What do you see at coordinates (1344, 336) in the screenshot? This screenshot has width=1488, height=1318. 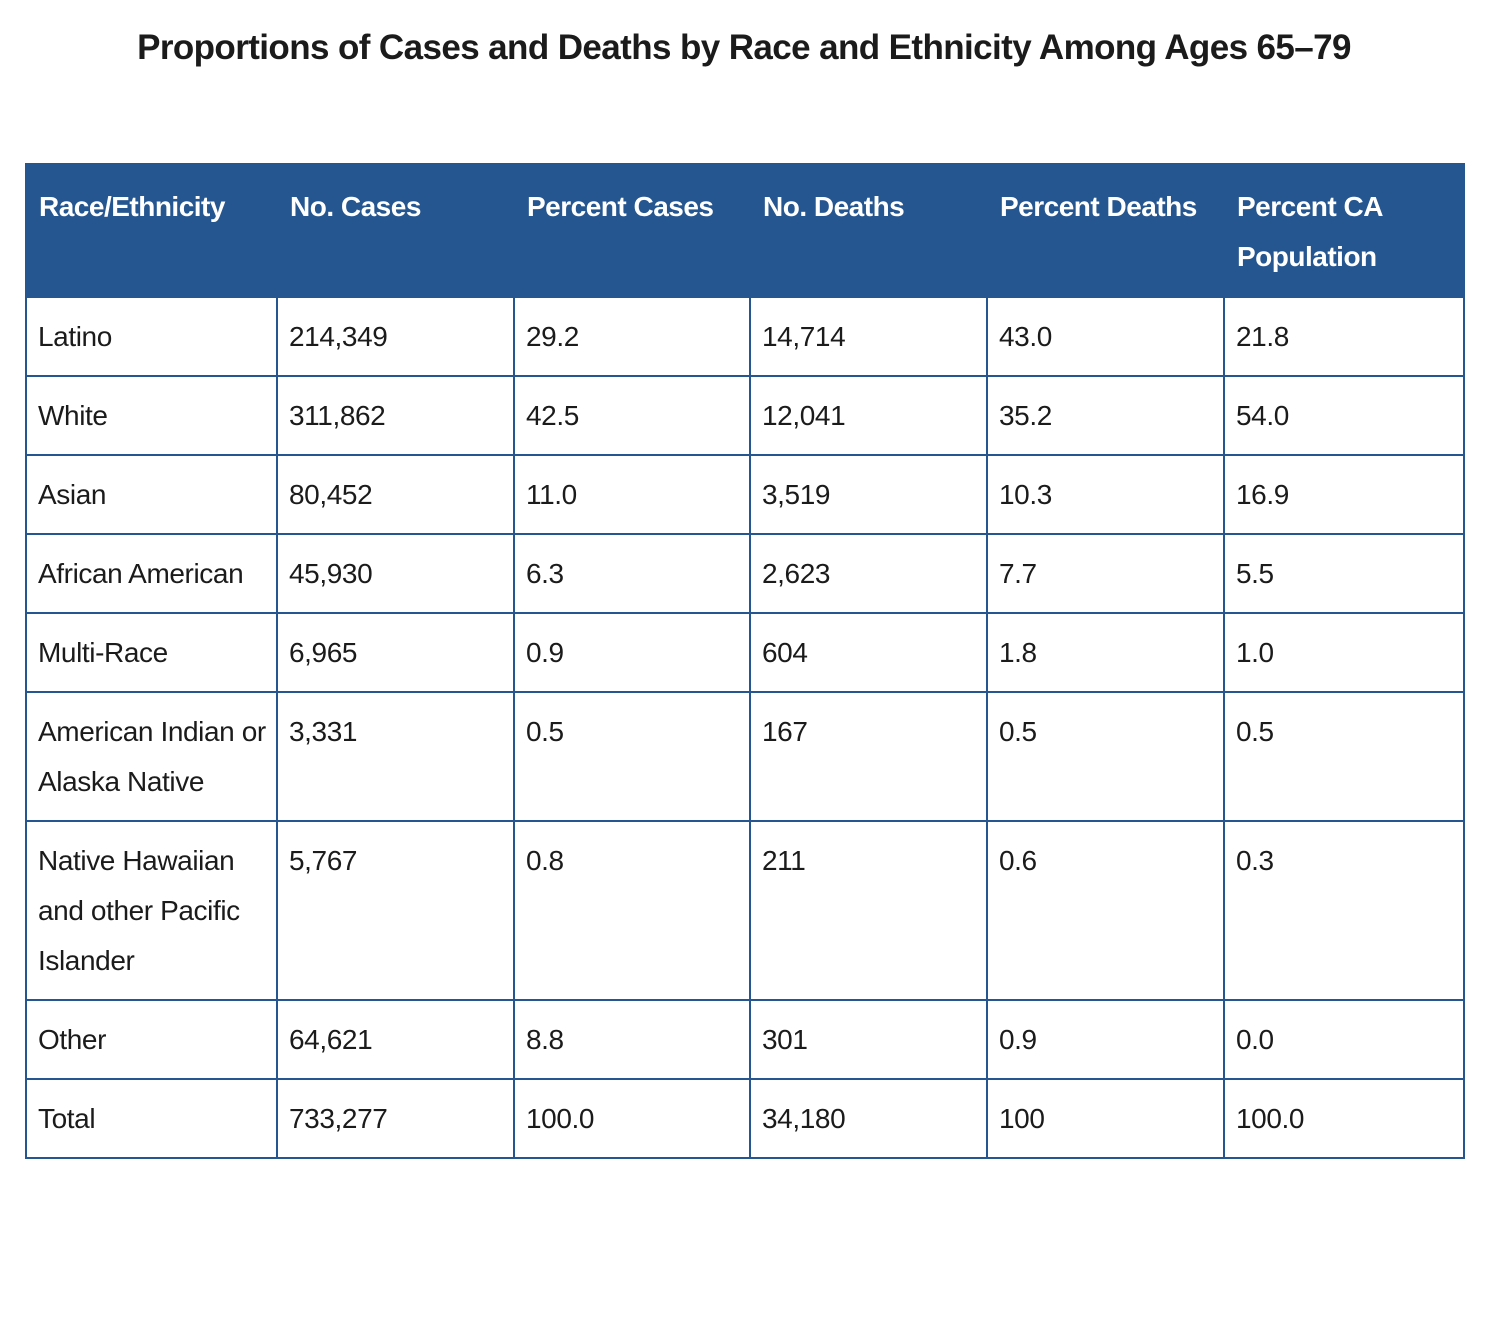 I see `cell-percent-ca-population: 21.8` at bounding box center [1344, 336].